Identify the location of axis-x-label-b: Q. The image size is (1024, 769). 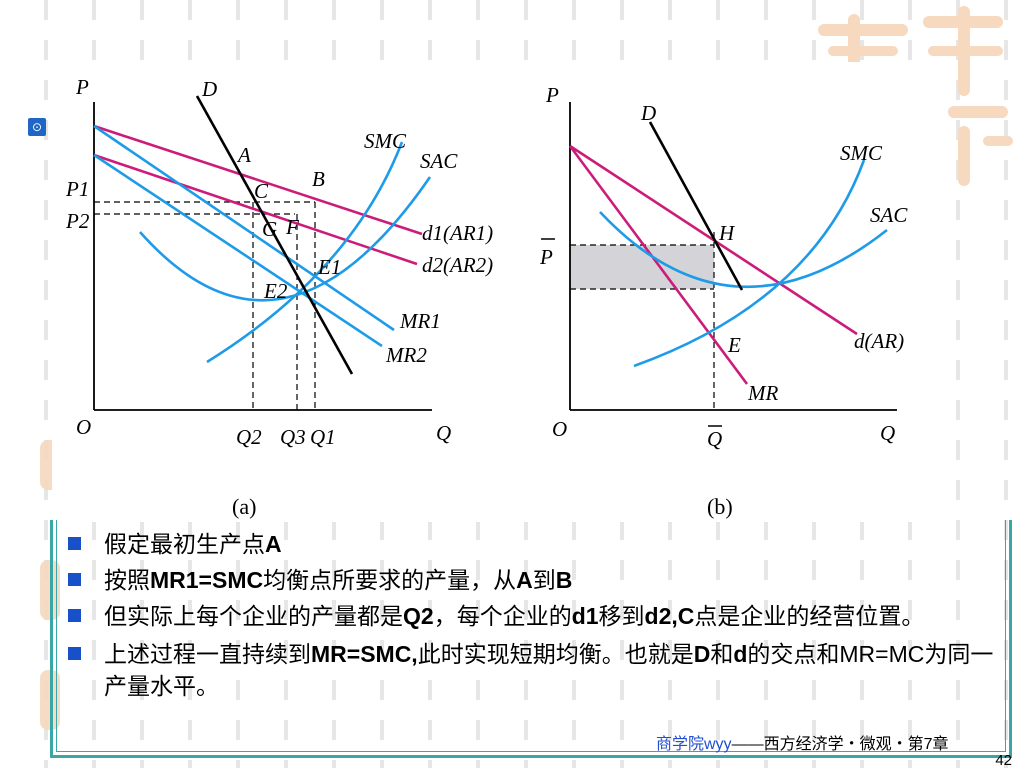
(887, 433).